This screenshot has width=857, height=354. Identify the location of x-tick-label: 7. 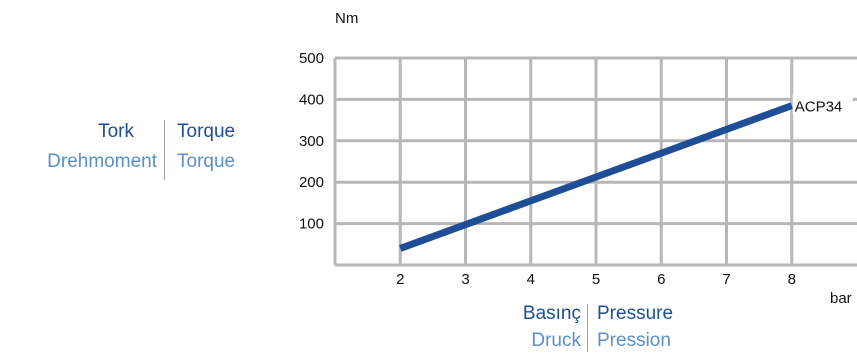
(726, 279).